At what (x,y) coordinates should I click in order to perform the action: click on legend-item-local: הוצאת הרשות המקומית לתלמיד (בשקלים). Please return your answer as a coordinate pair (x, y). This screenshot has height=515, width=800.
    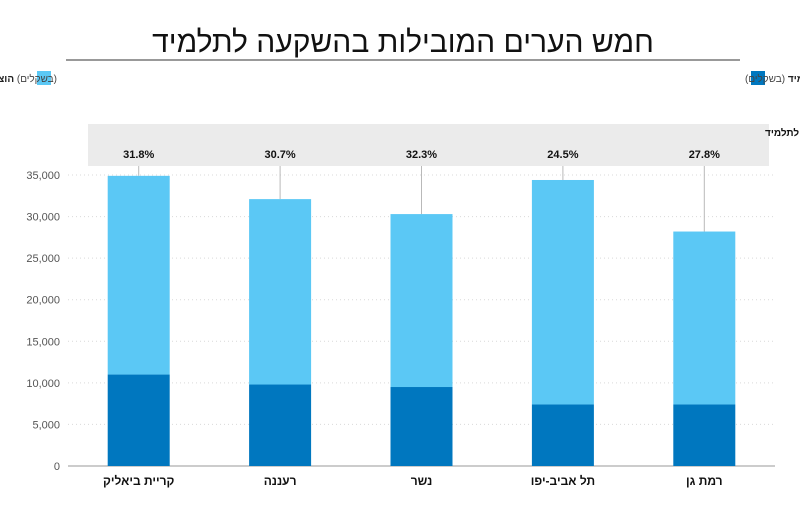
    Looking at the image, I should click on (772, 79).